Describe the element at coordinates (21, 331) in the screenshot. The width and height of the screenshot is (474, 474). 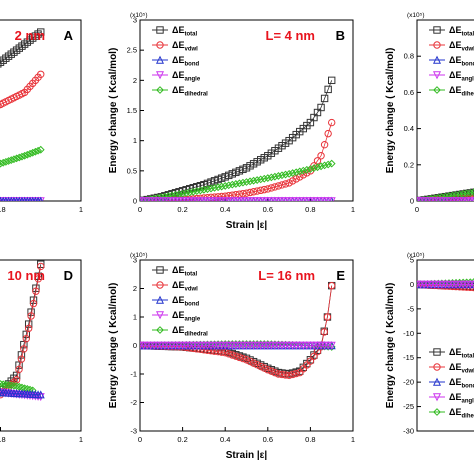
I see `series-line-vdwl` at that location.